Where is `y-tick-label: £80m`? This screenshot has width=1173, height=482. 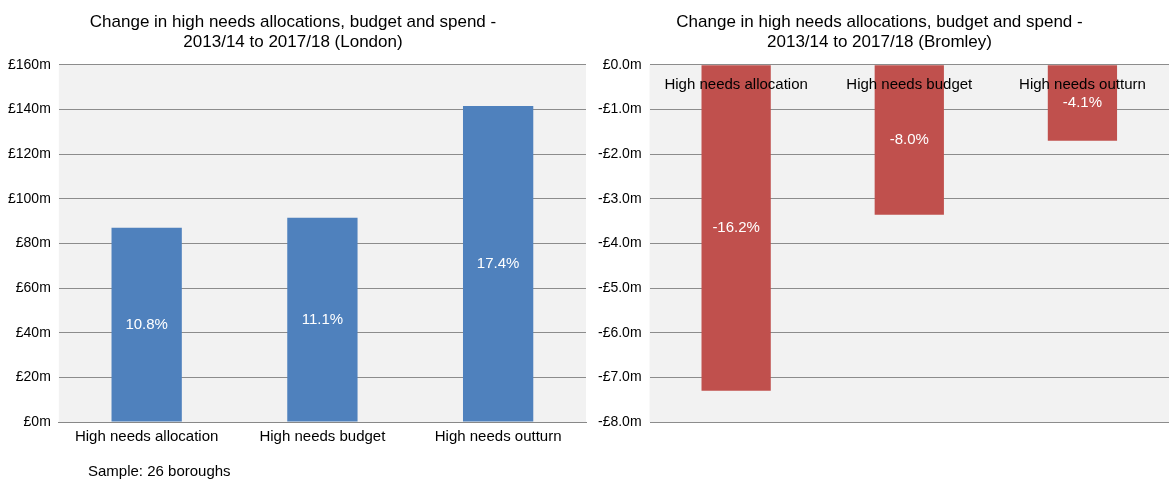 y-tick-label: £80m is located at coordinates (33, 242).